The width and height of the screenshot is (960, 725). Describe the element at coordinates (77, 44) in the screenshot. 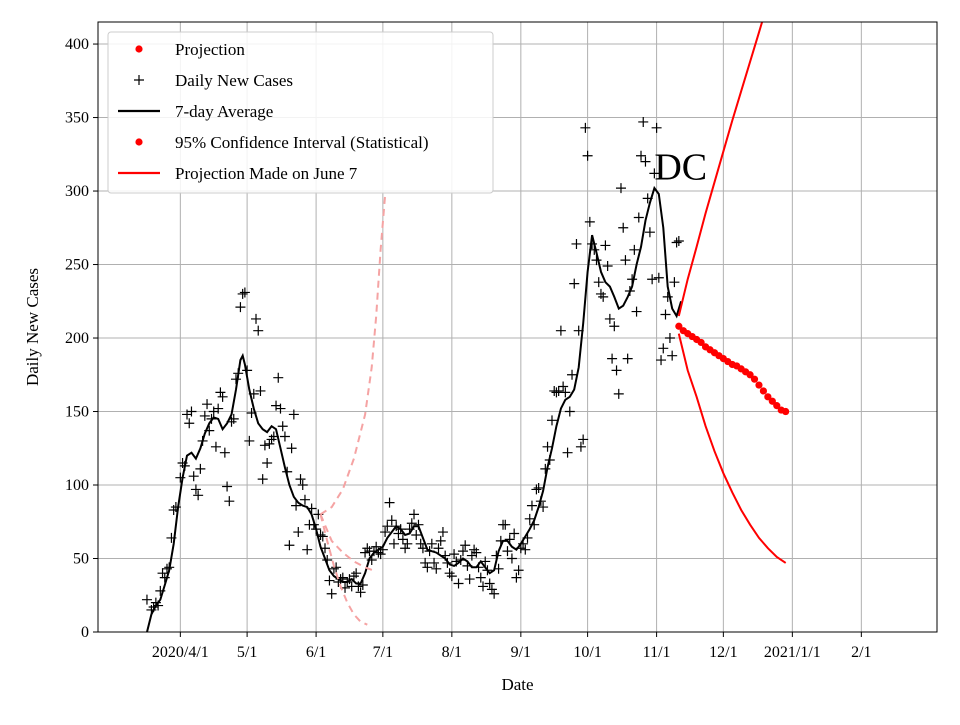

I see `y-tick-label: 400` at that location.